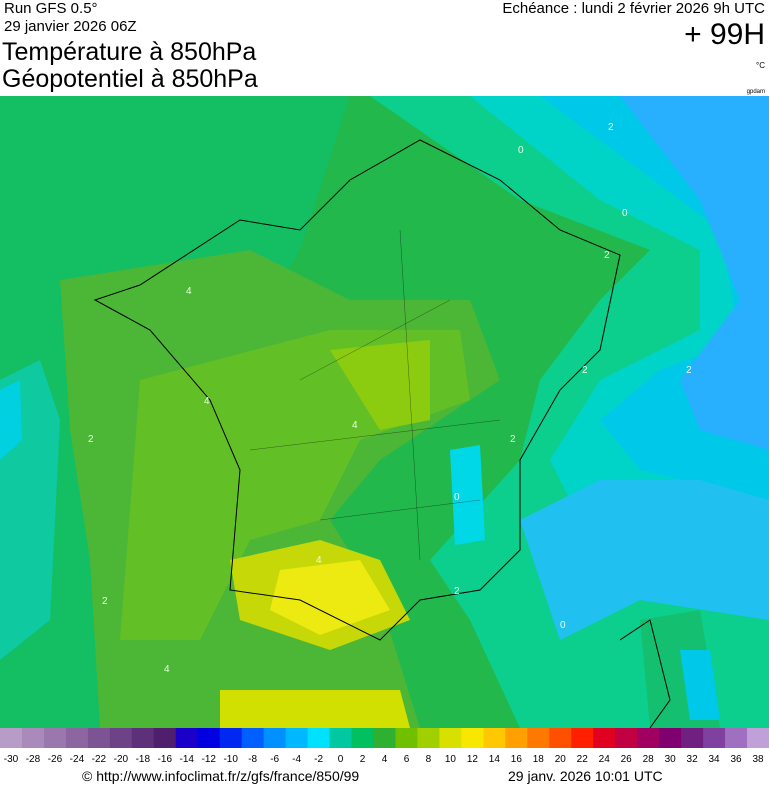  I want to click on colorbar-label: 14, so click(495, 759).